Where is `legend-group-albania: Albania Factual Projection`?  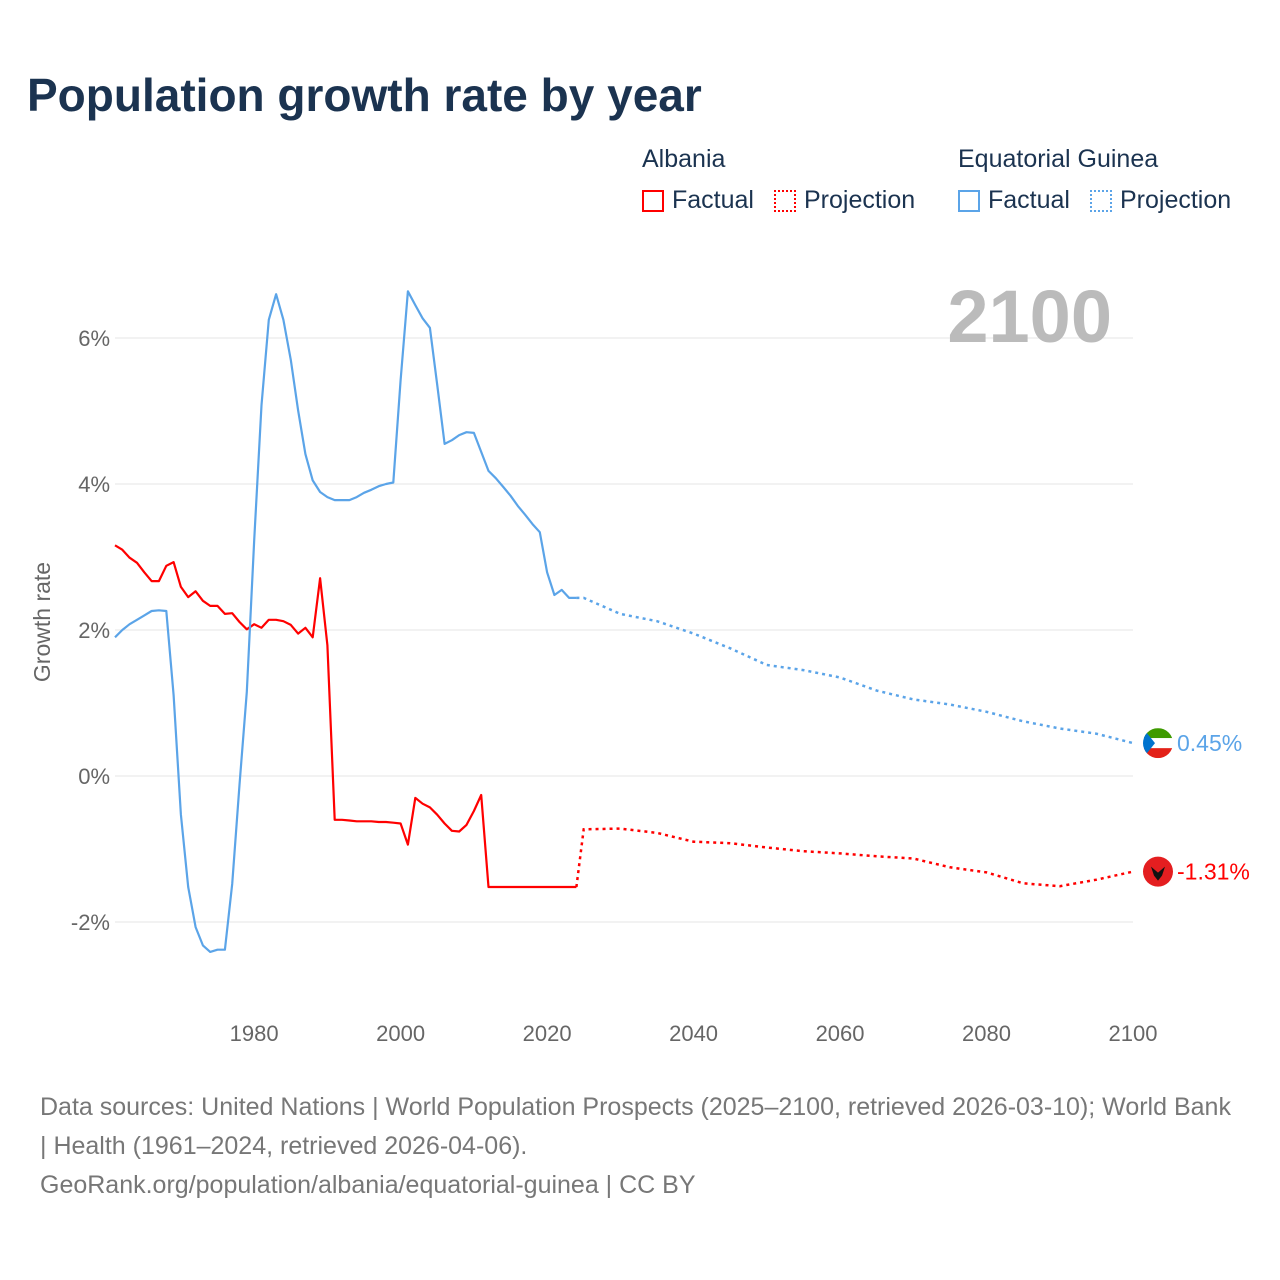 legend-group-albania: Albania Factual Projection is located at coordinates (785, 180).